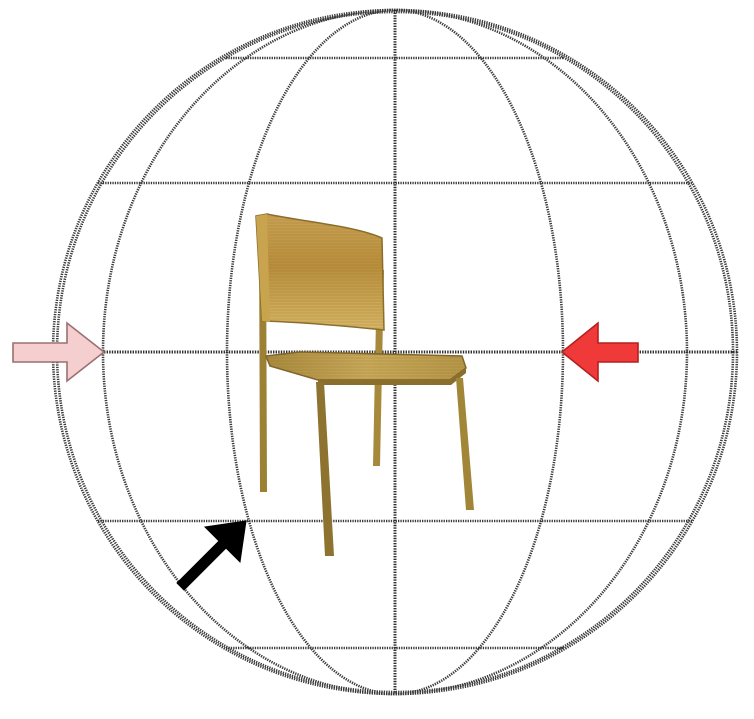 This screenshot has height=719, width=754. What do you see at coordinates (263, 268) in the screenshot?
I see `chair-backrest-edge` at bounding box center [263, 268].